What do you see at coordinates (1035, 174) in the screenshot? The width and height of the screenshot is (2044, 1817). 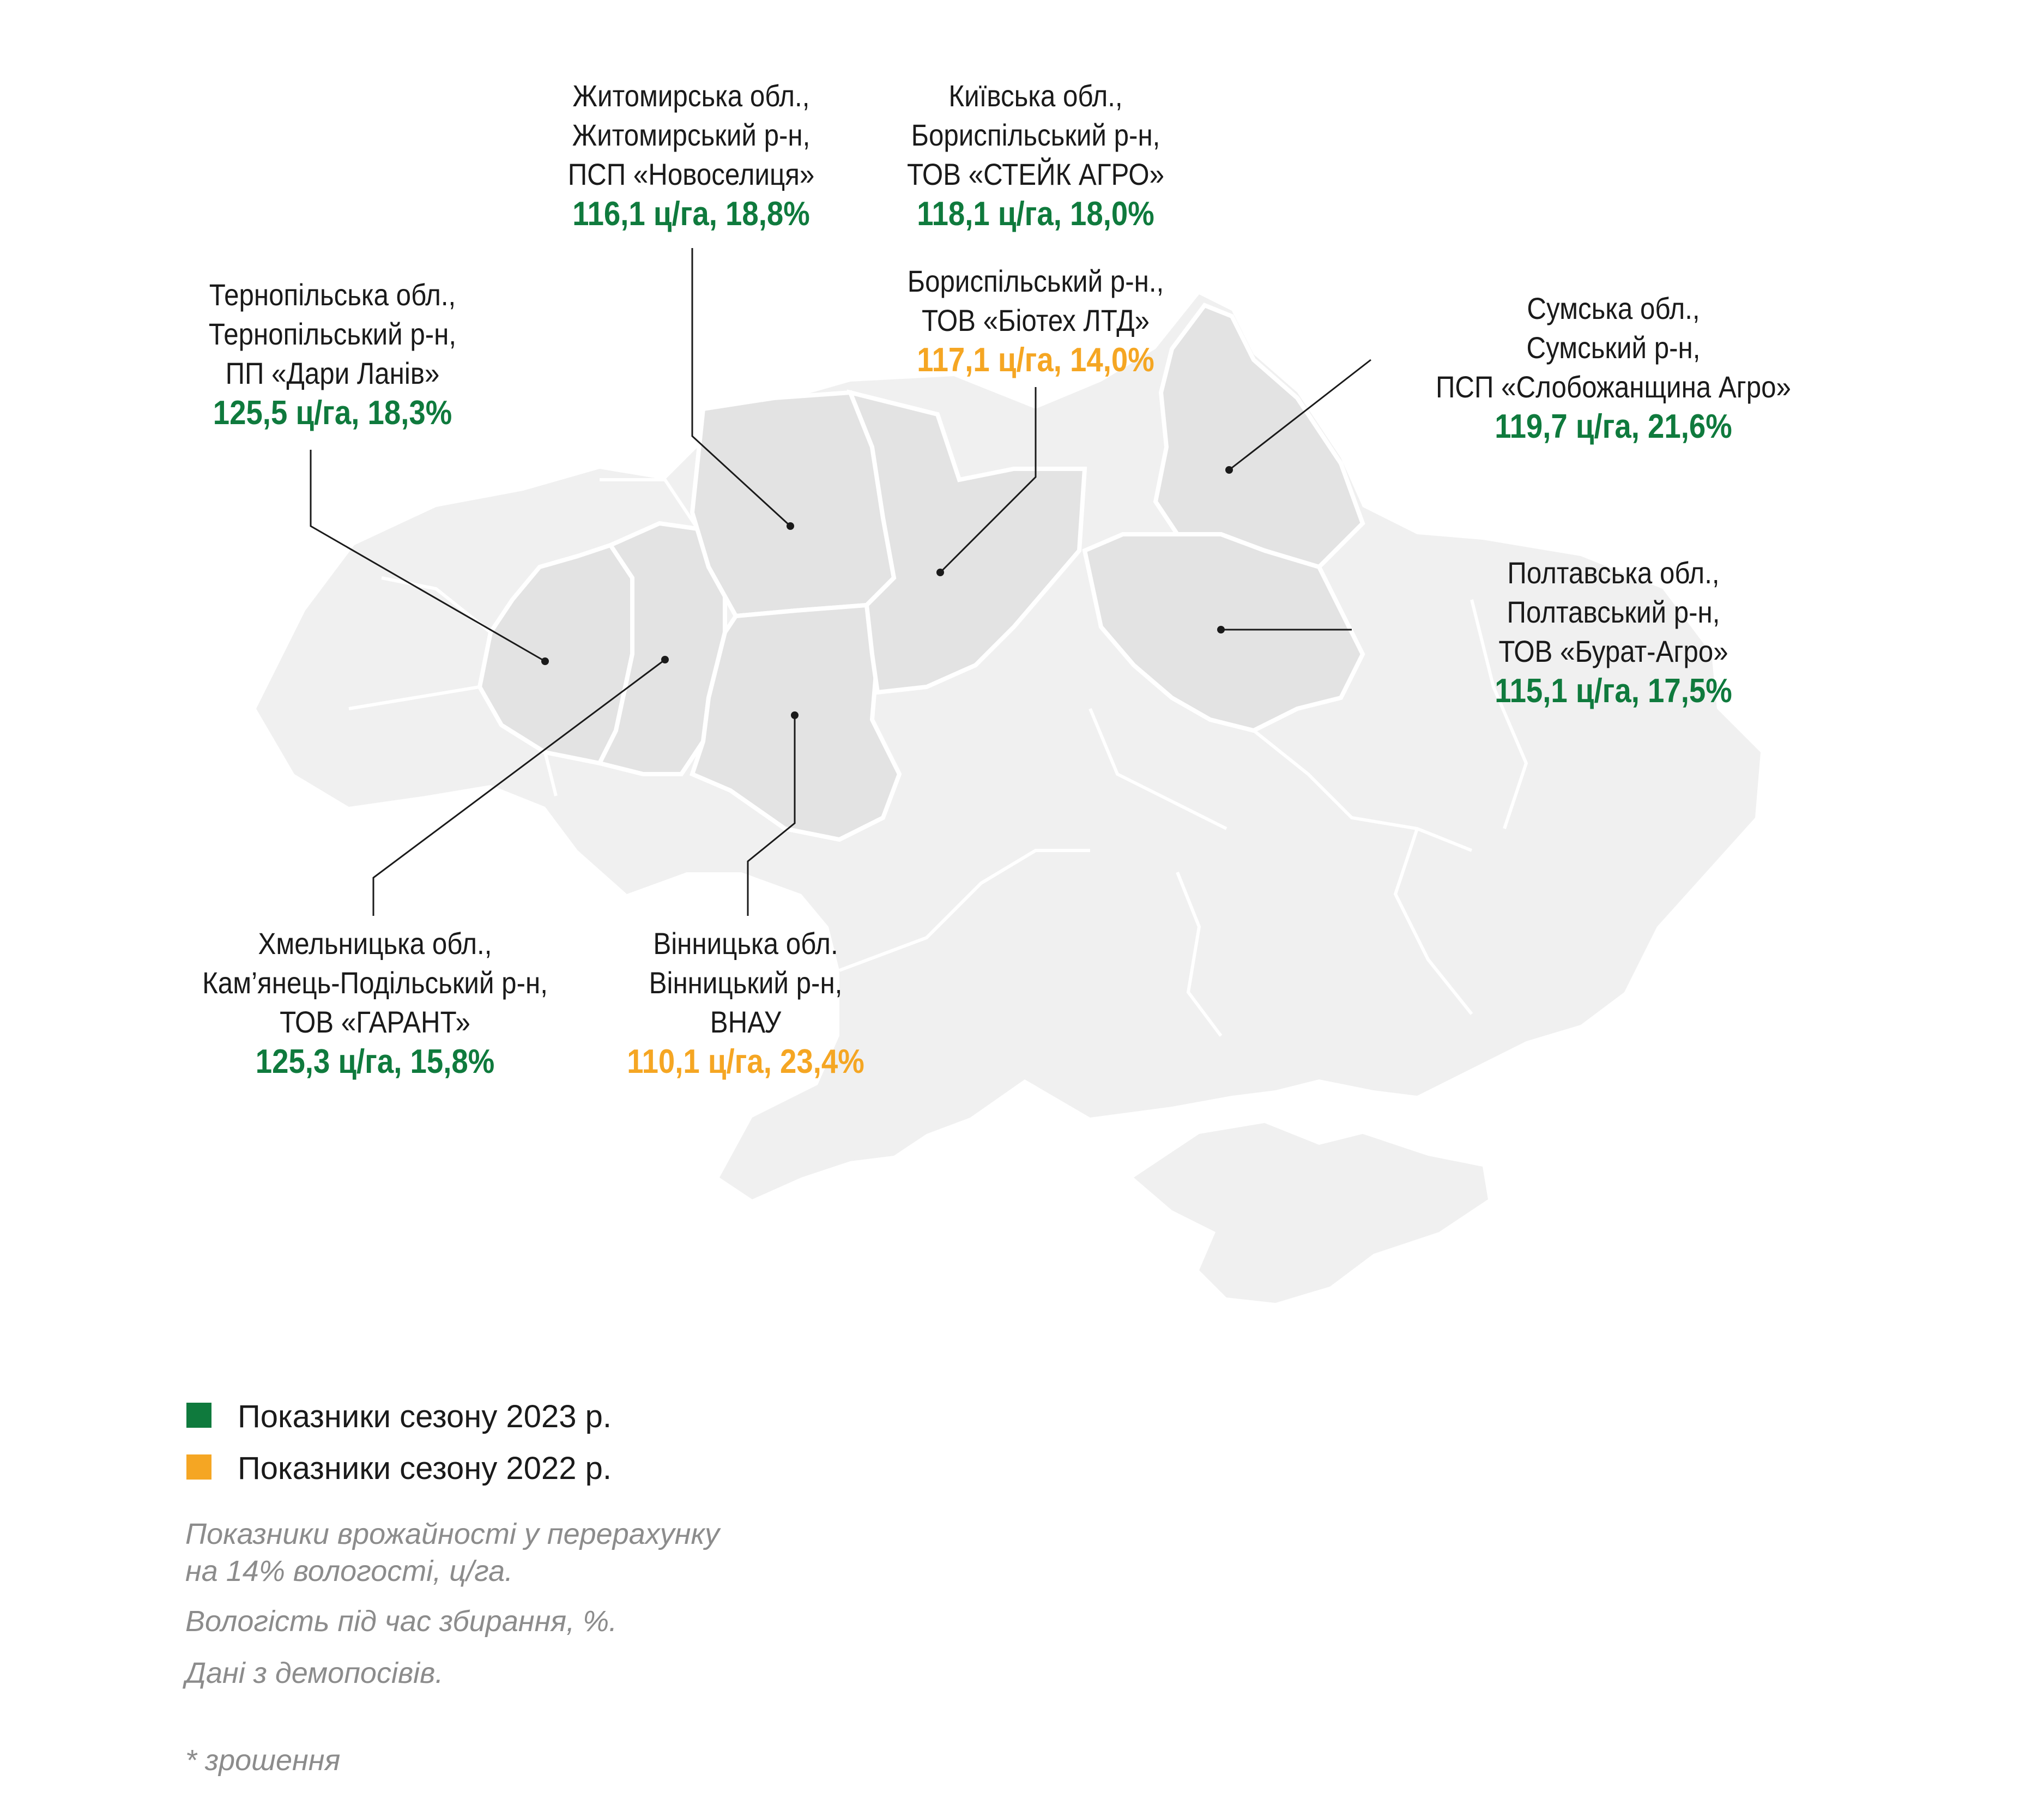 I see `callout-text: ТОВ «СТЕЙК АГРО»` at bounding box center [1035, 174].